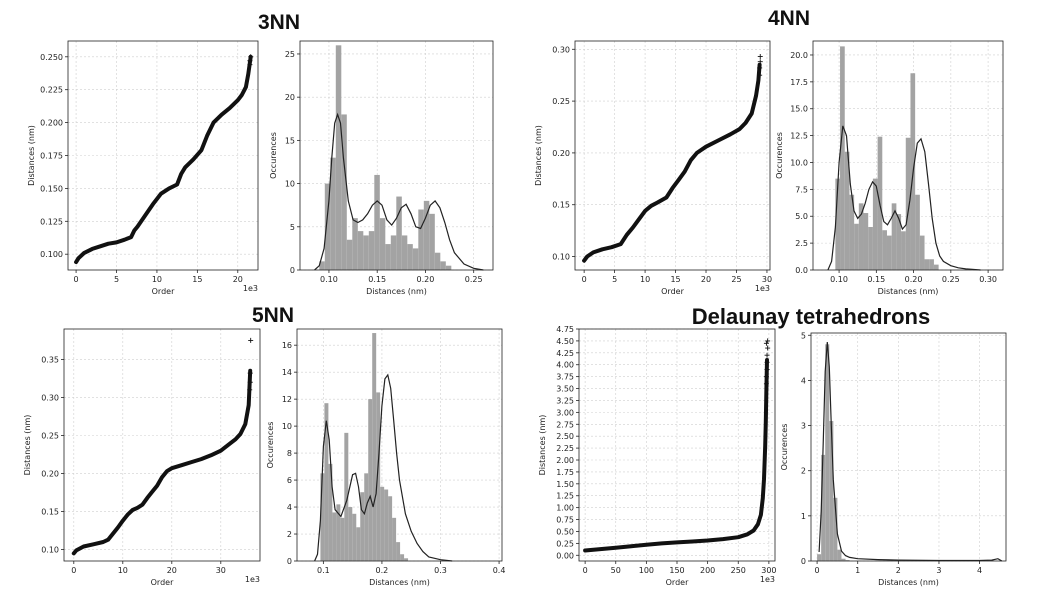  Describe the element at coordinates (565, 329) in the screenshot. I see `y-tick-label: 4.75` at that location.